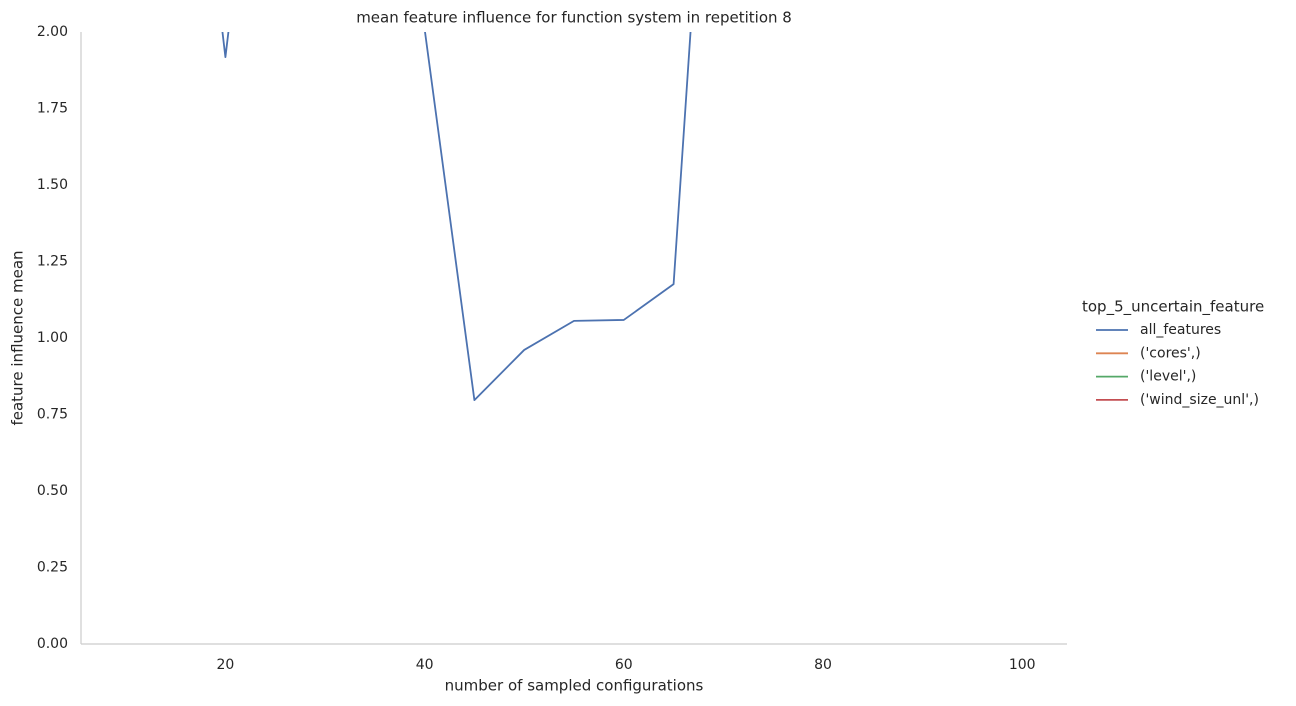 The height and width of the screenshot is (706, 1296). I want to click on x-tick-label: 100, so click(1022, 665).